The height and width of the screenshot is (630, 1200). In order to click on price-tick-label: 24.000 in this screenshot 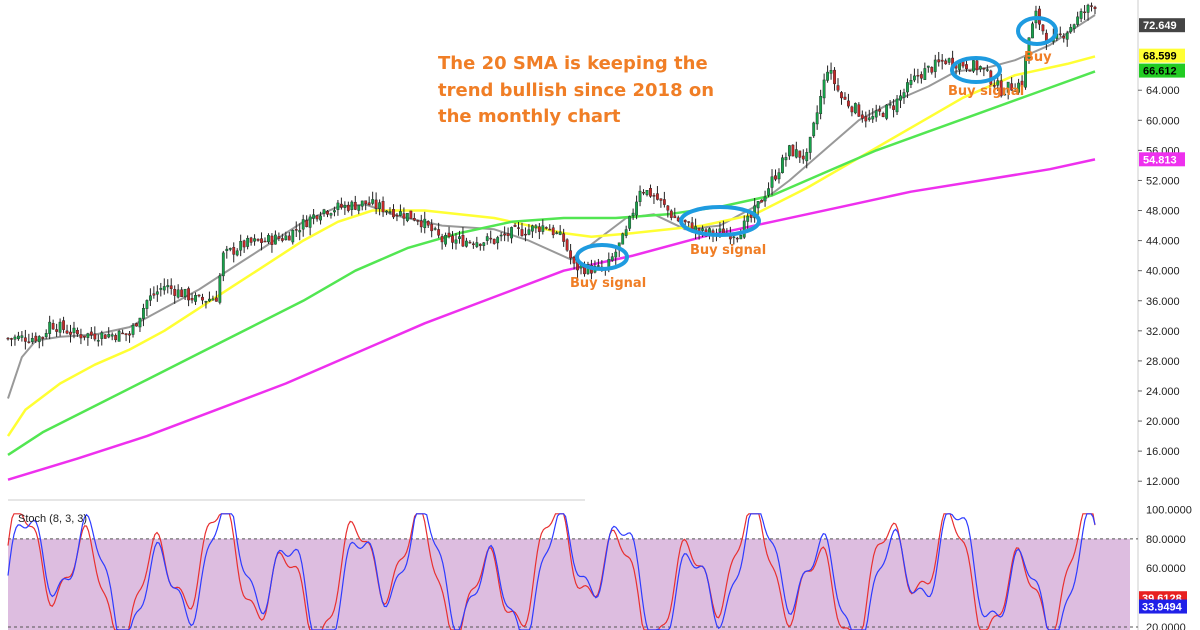, I will do `click(1163, 392)`.